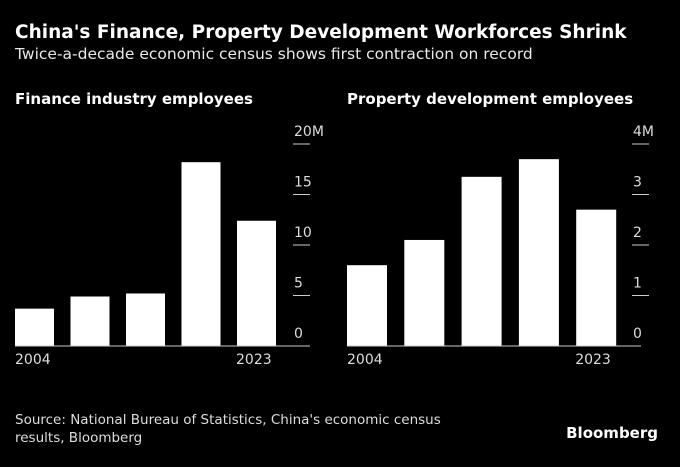  What do you see at coordinates (303, 183) in the screenshot?
I see `y-tick-label: 15` at bounding box center [303, 183].